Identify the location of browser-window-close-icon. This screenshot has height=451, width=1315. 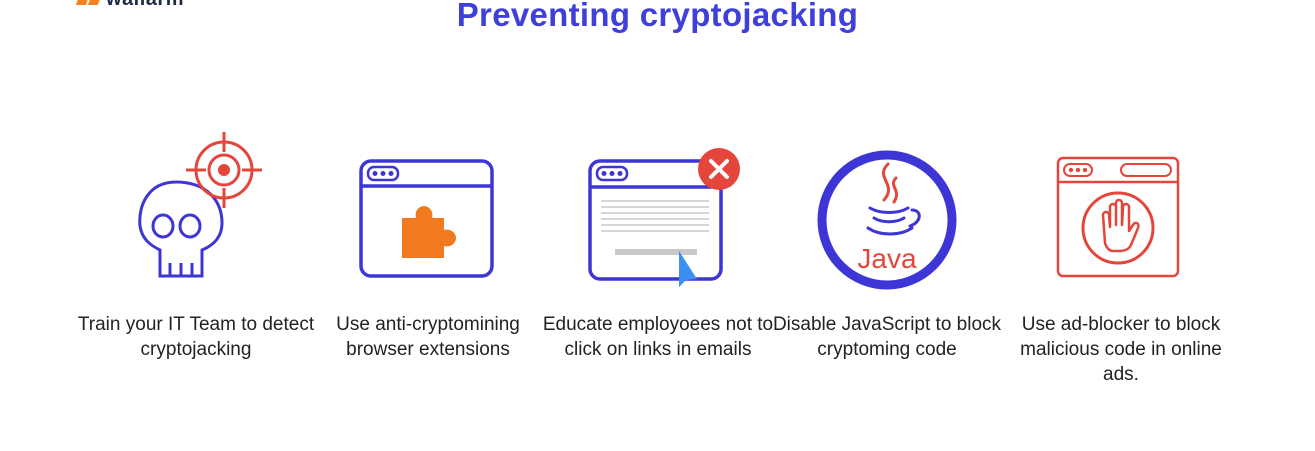
(664, 217).